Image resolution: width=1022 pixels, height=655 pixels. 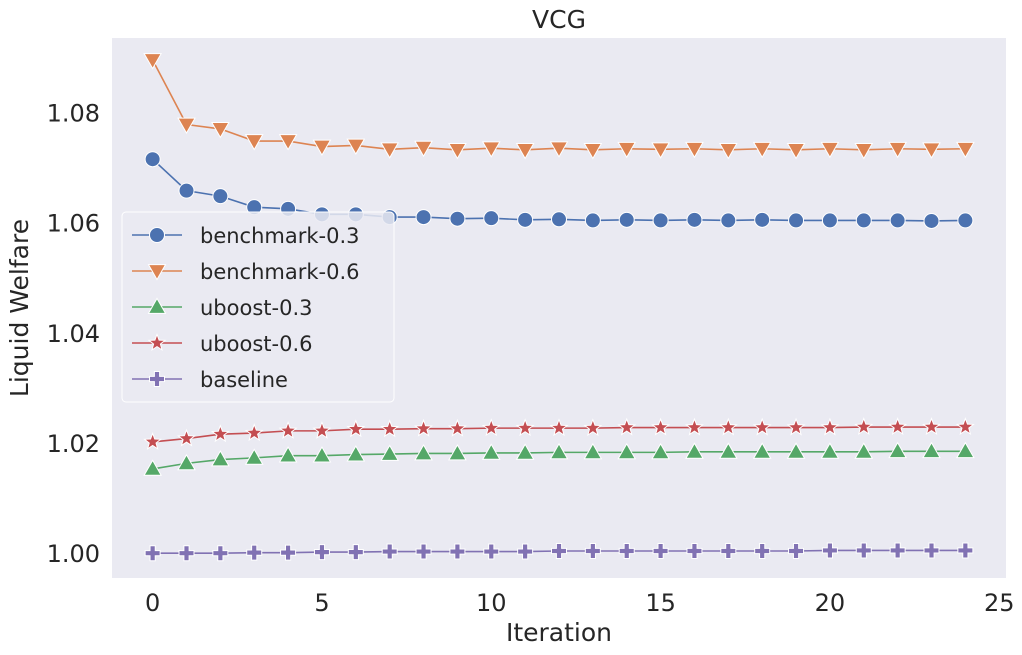 I want to click on x-tick-label: 0, so click(x=152, y=603).